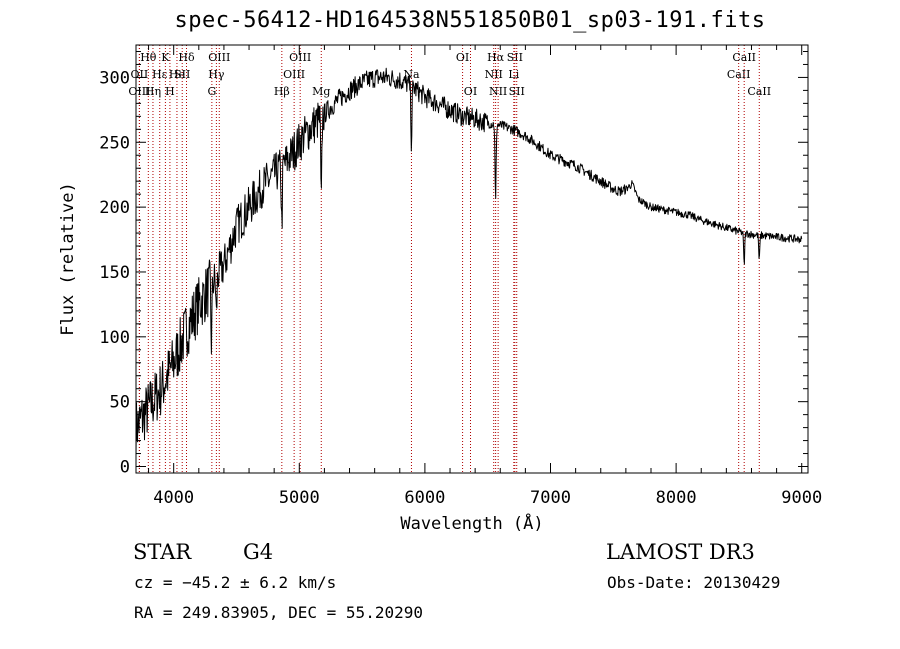 Image resolution: width=900 pixels, height=649 pixels. I want to click on x-tick-label: 8000, so click(676, 498).